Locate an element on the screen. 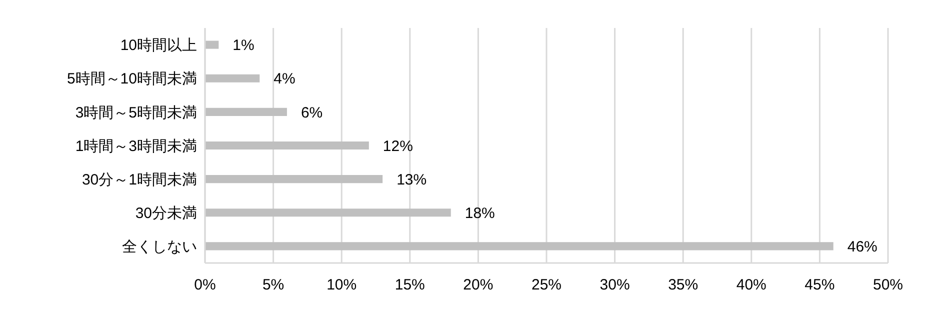 This screenshot has width=936, height=310. y-tick-label: 1時間～3時間未満 is located at coordinates (136, 146).